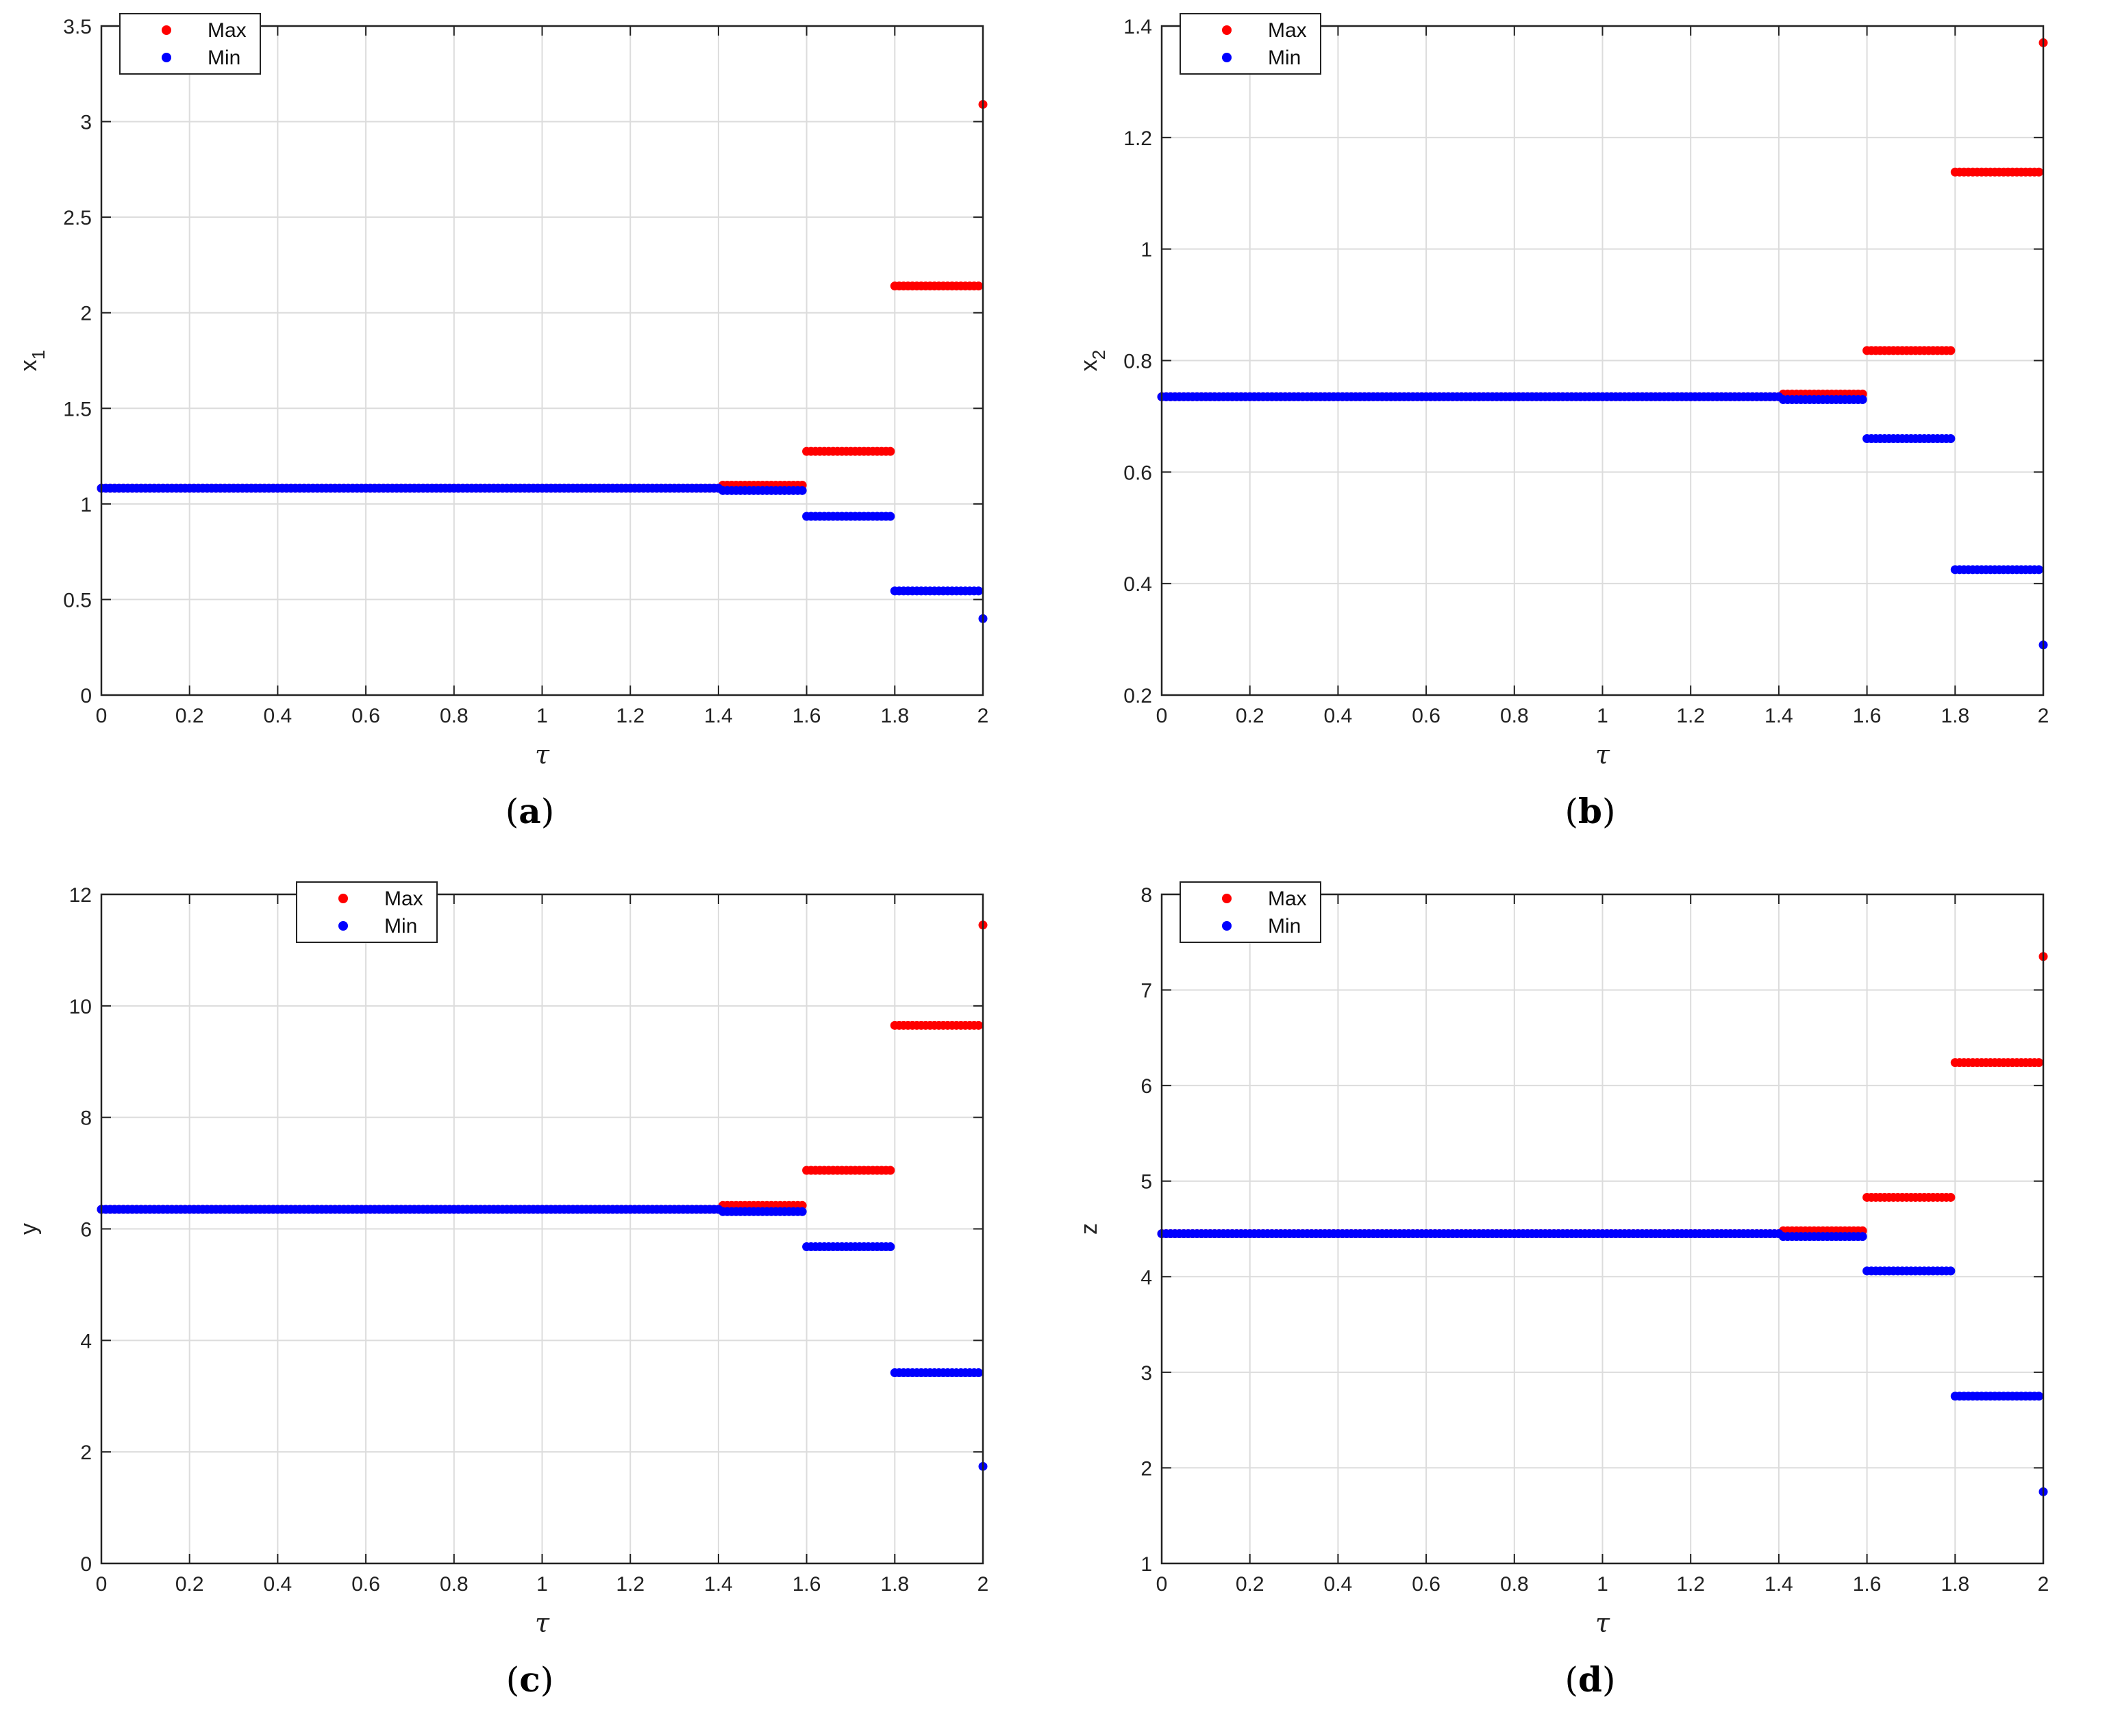  What do you see at coordinates (1137, 138) in the screenshot?
I see `y-tick-label: 1.2` at bounding box center [1137, 138].